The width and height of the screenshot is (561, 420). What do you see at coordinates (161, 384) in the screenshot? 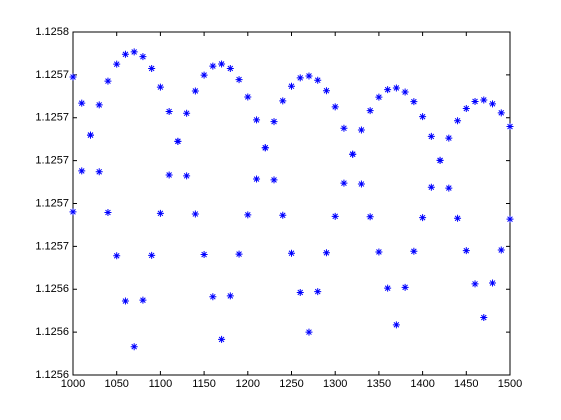
I see `x-tick-label: 1100` at bounding box center [161, 384].